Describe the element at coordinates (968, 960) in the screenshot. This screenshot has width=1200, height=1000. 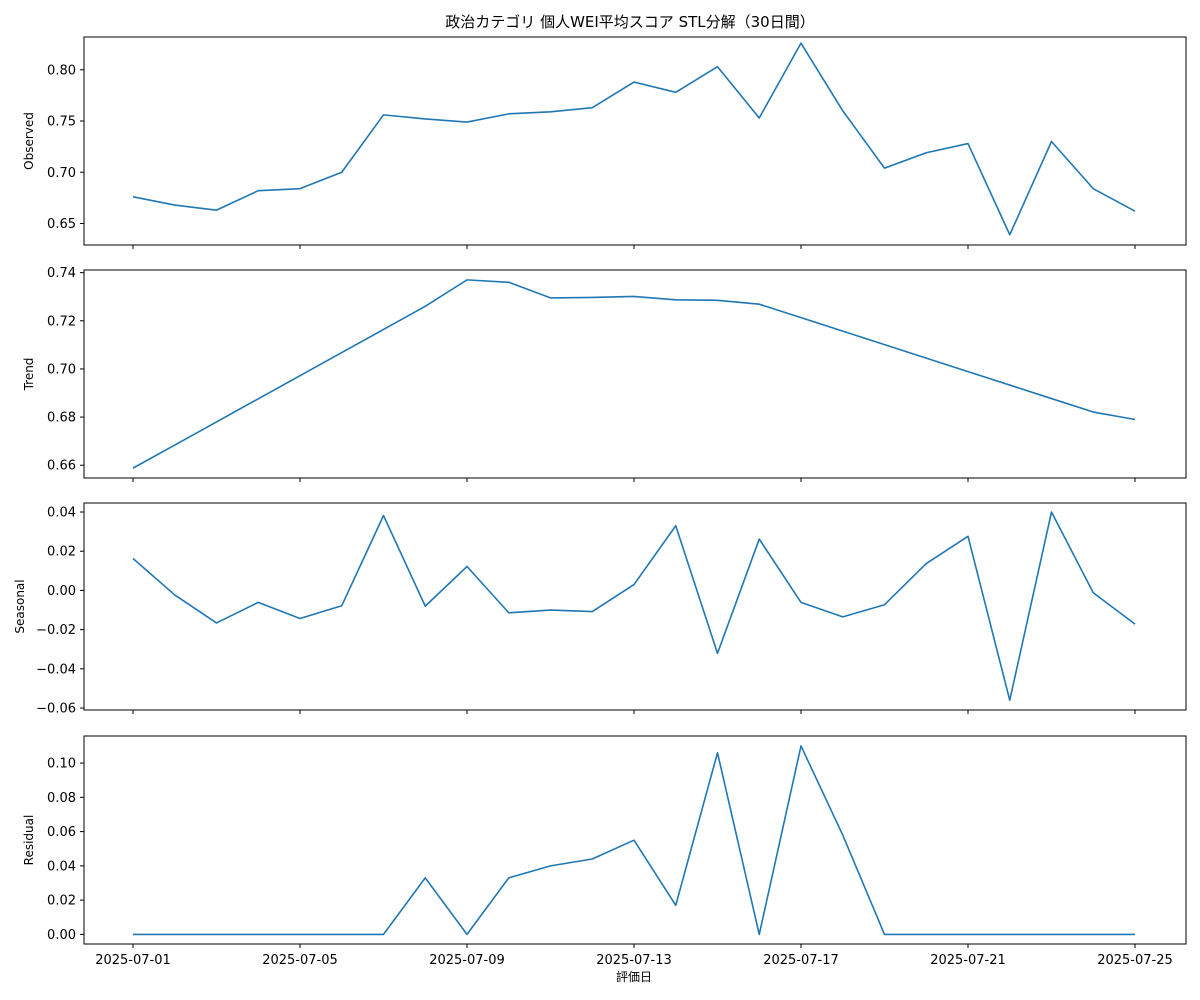
I see `x-tick-label: 2025-07-21` at that location.